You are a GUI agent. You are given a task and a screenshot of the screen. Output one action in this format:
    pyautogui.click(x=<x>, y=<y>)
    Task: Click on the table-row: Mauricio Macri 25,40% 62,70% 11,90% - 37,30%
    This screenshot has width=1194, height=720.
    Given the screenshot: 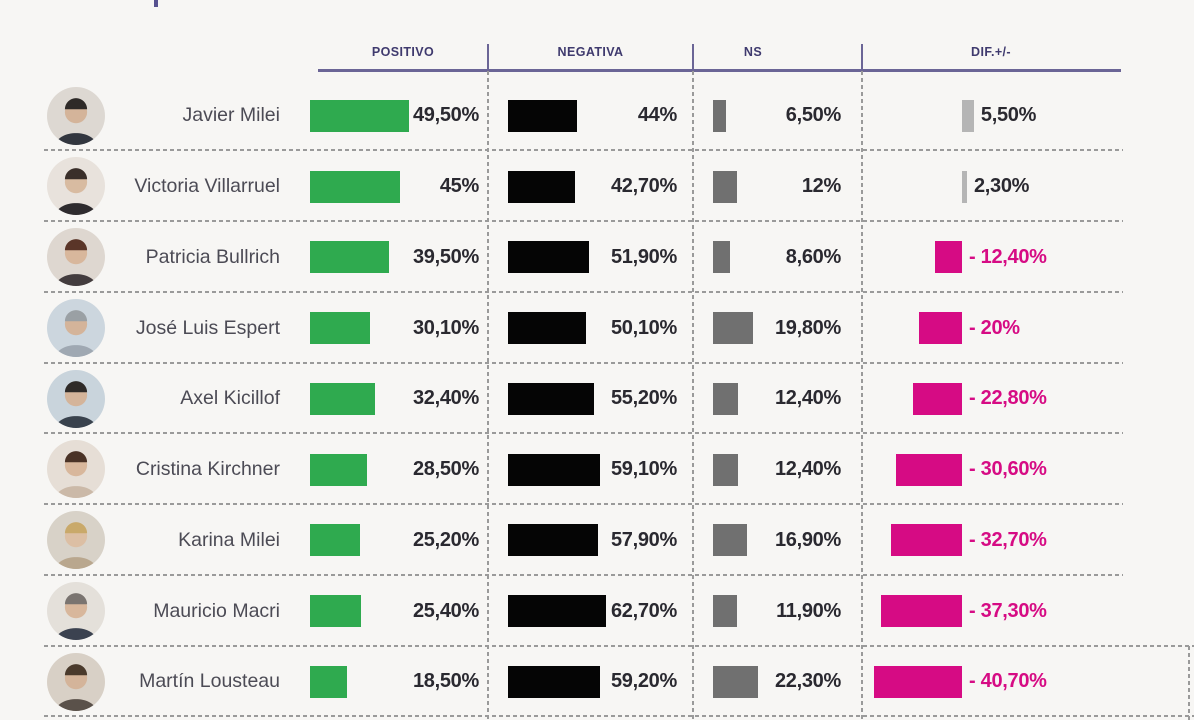 What is the action you would take?
    pyautogui.click(x=597, y=611)
    